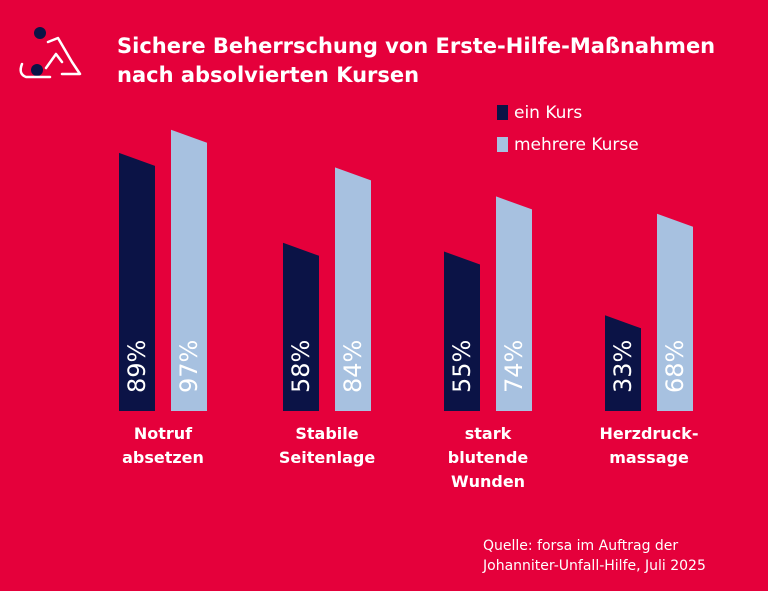 The width and height of the screenshot is (768, 591). What do you see at coordinates (675, 366) in the screenshot?
I see `value-label: 68%` at bounding box center [675, 366].